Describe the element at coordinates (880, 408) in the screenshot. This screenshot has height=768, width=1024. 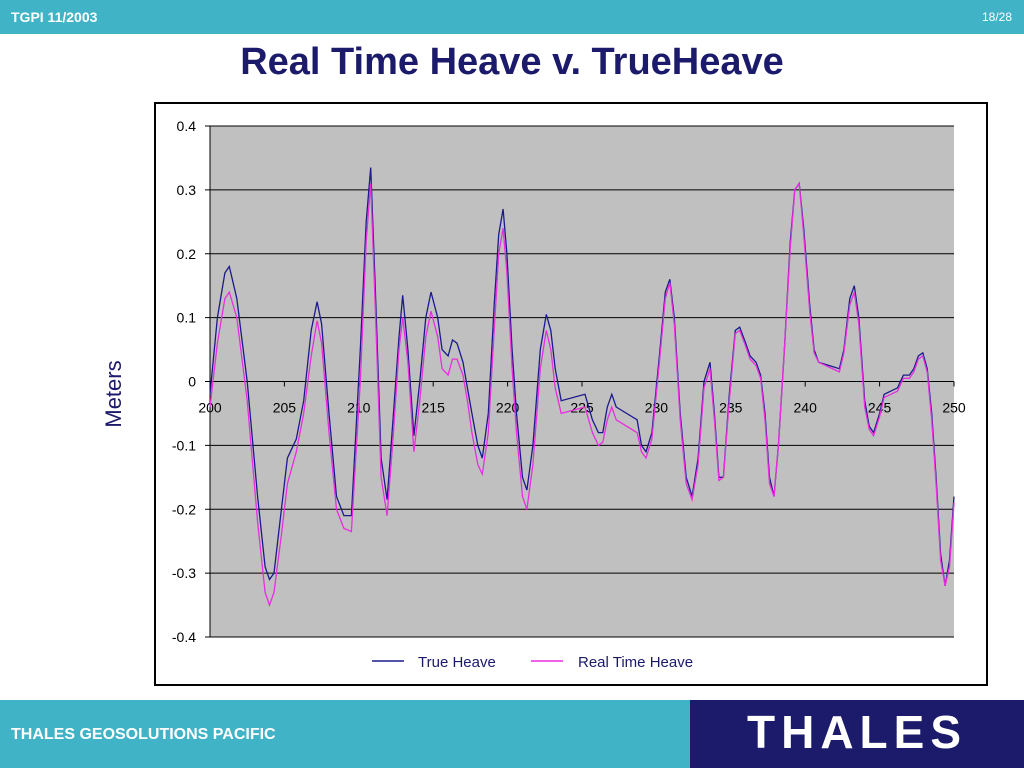
I see `x-tick-label: 245` at that location.